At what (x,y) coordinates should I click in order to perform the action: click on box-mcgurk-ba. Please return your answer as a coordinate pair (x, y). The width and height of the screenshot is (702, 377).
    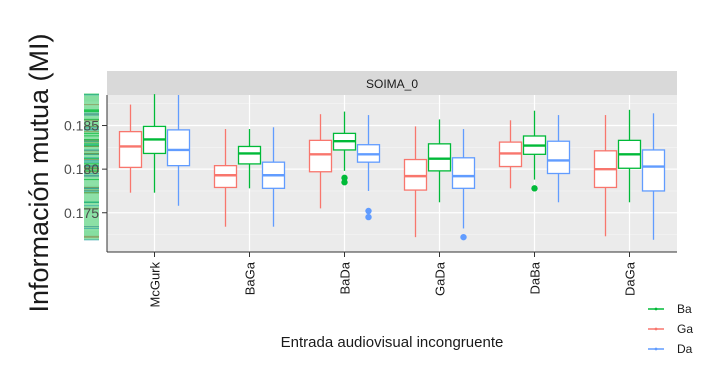
    Looking at the image, I should click on (154, 143).